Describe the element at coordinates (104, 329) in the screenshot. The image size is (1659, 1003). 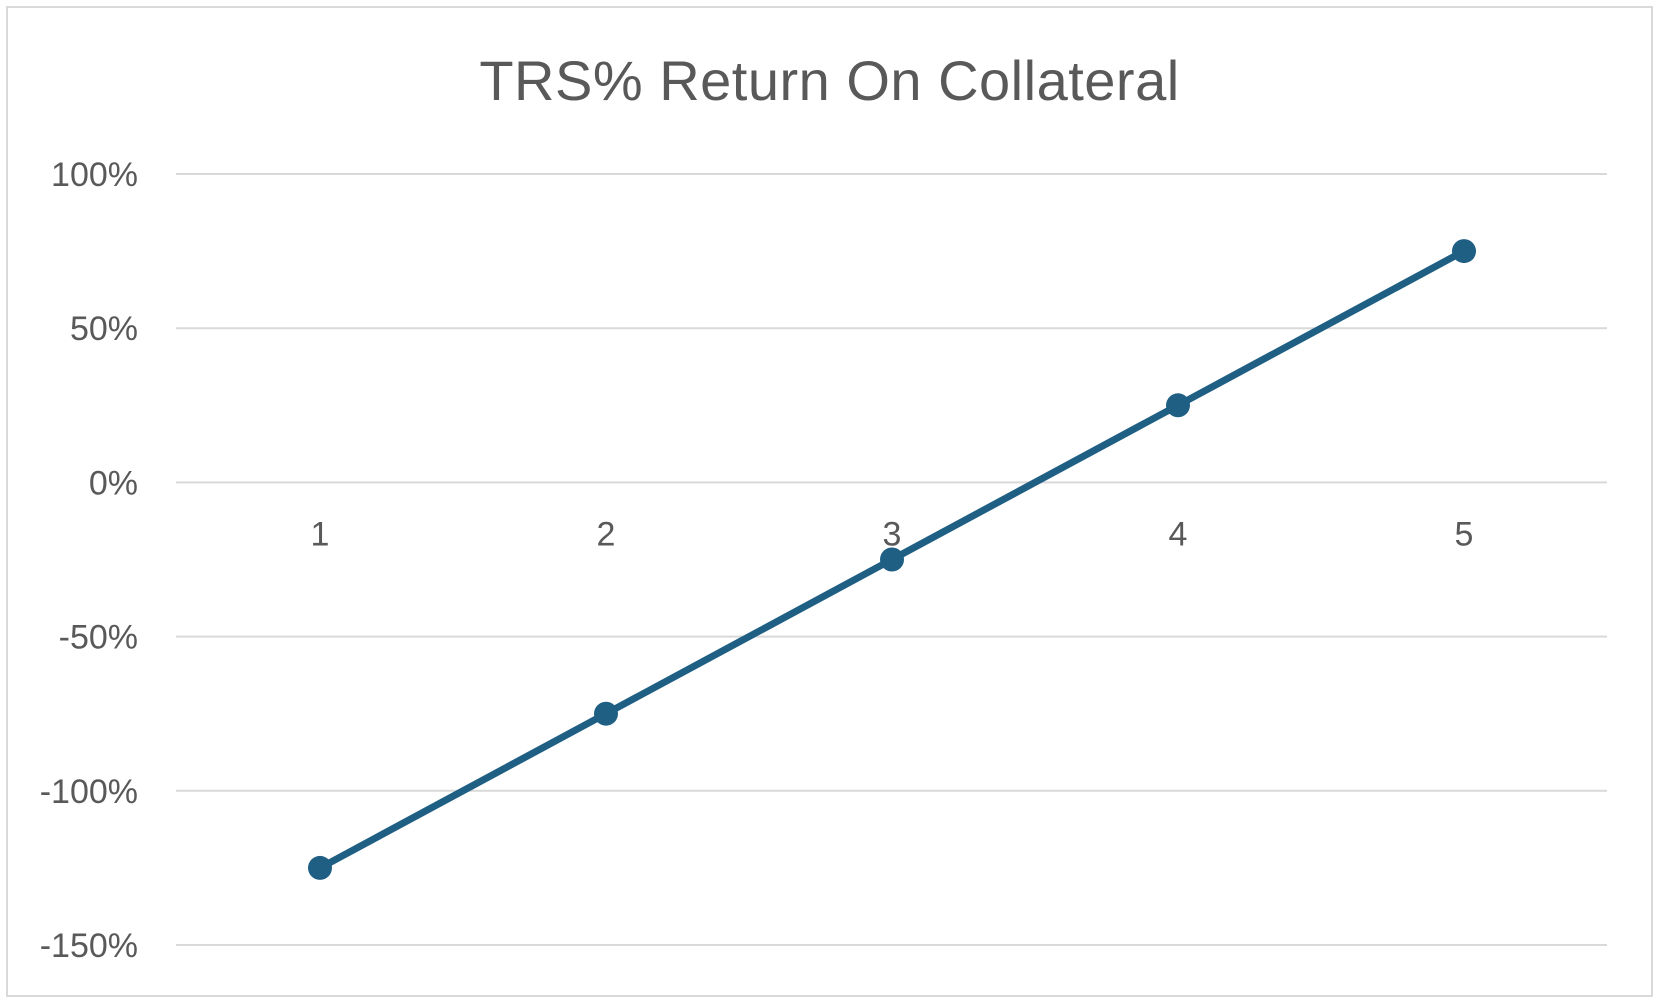
I see `y-tick-label: 50%` at that location.